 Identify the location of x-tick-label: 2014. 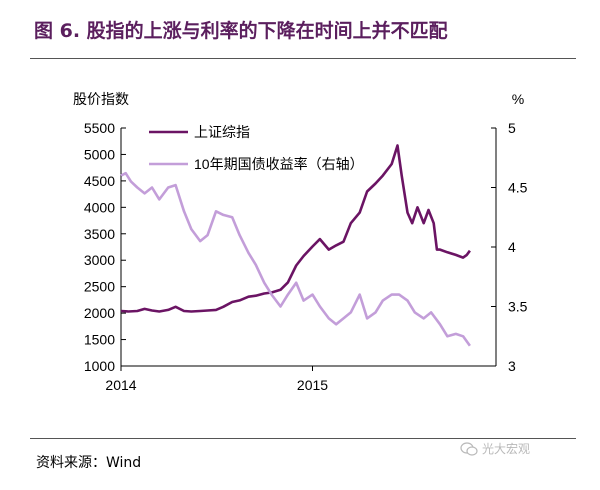
(120, 385).